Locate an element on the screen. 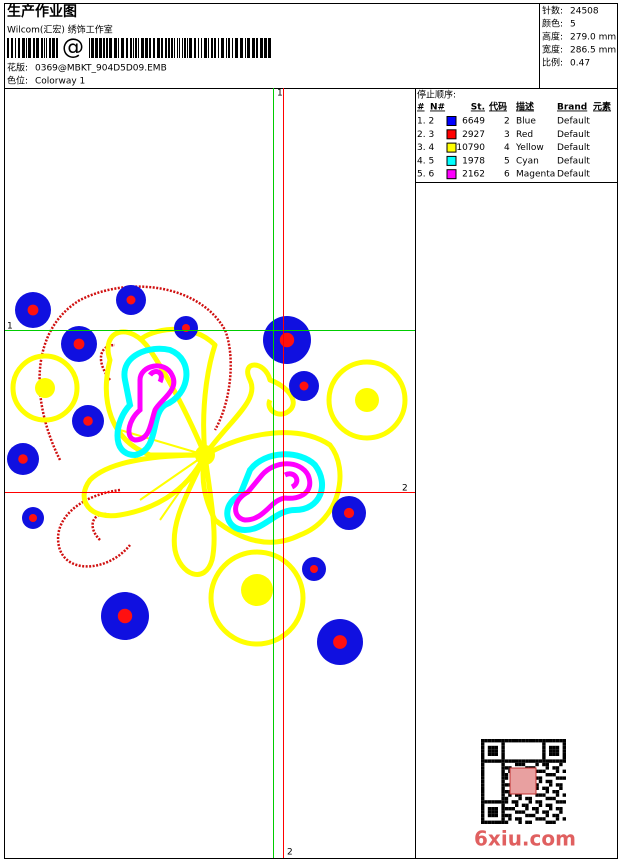 Image resolution: width=620 pixels, height=860 pixels. yellow-ring is located at coordinates (257, 598).